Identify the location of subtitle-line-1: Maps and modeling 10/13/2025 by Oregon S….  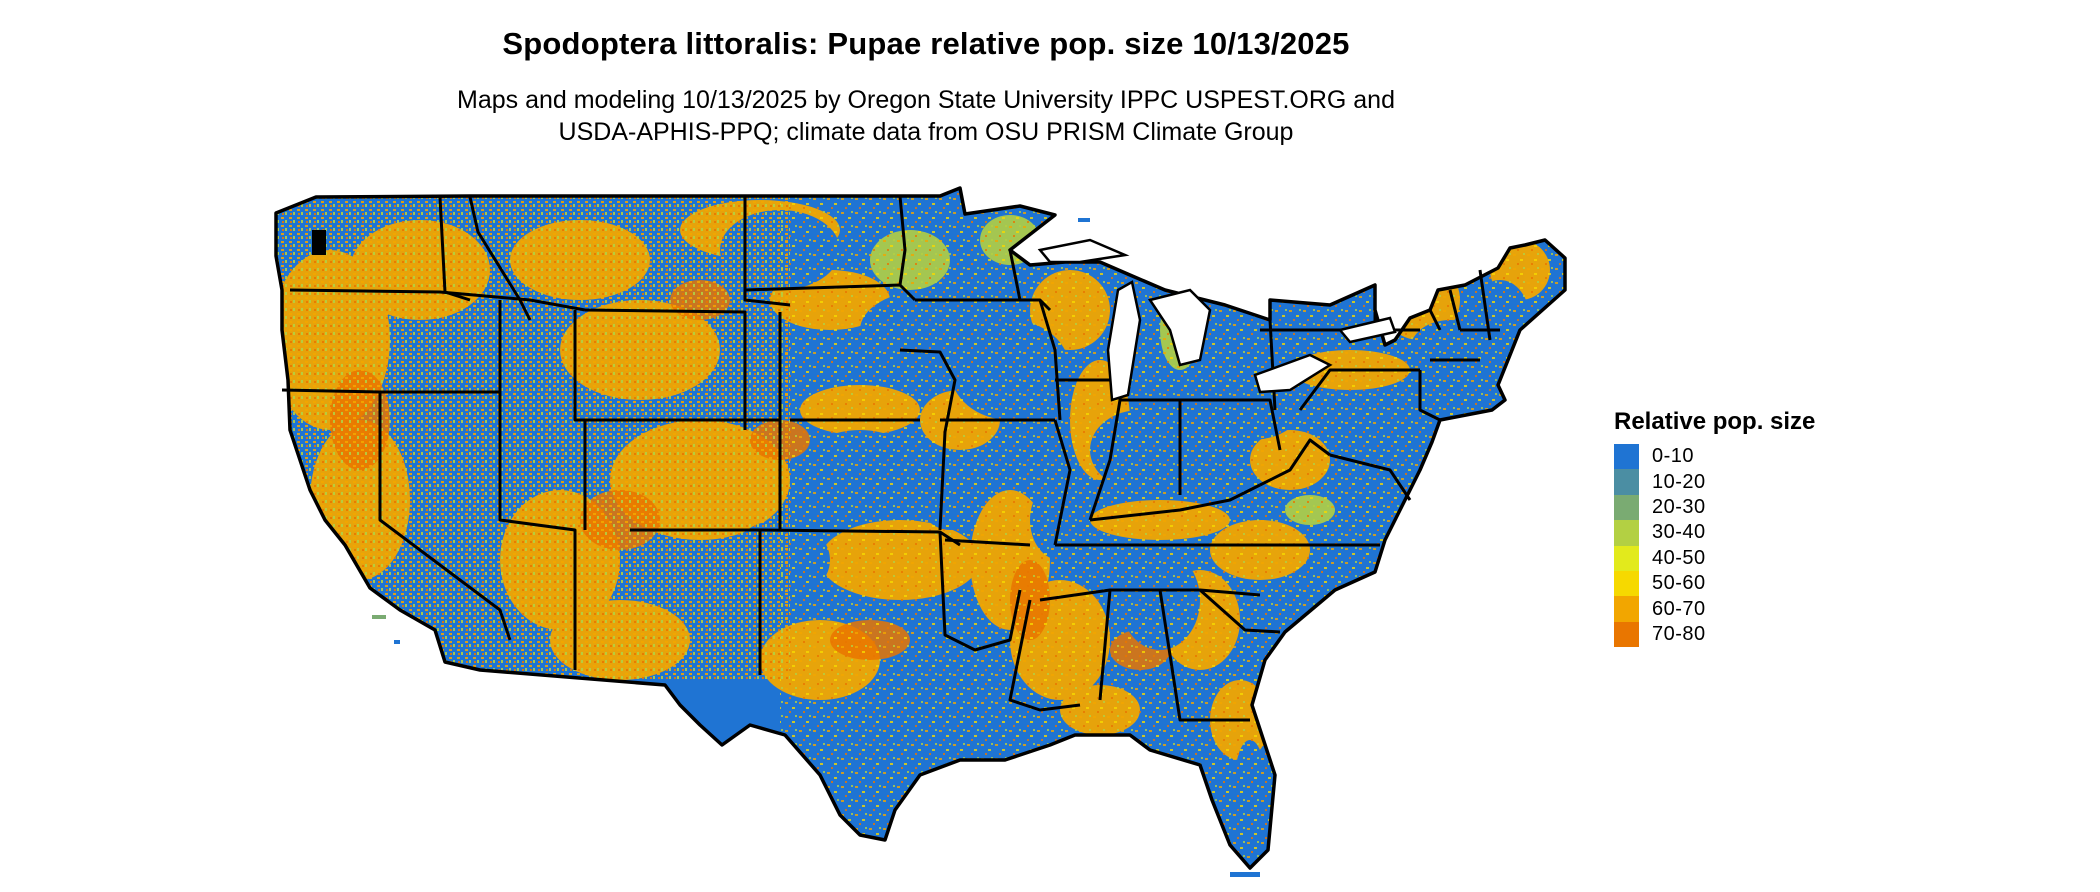
(926, 100).